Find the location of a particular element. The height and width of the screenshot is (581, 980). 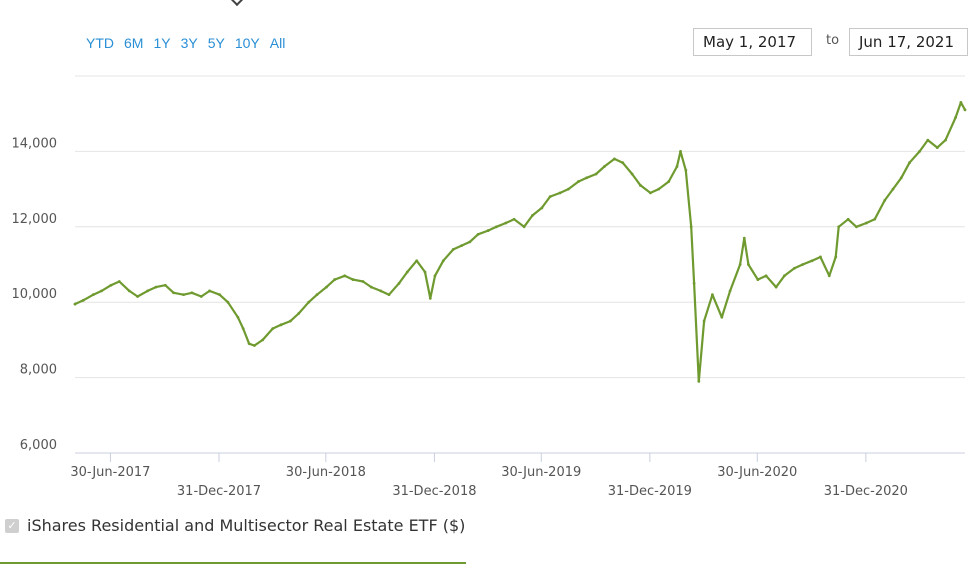

date-from-input: May 1, 2017 is located at coordinates (752, 42).